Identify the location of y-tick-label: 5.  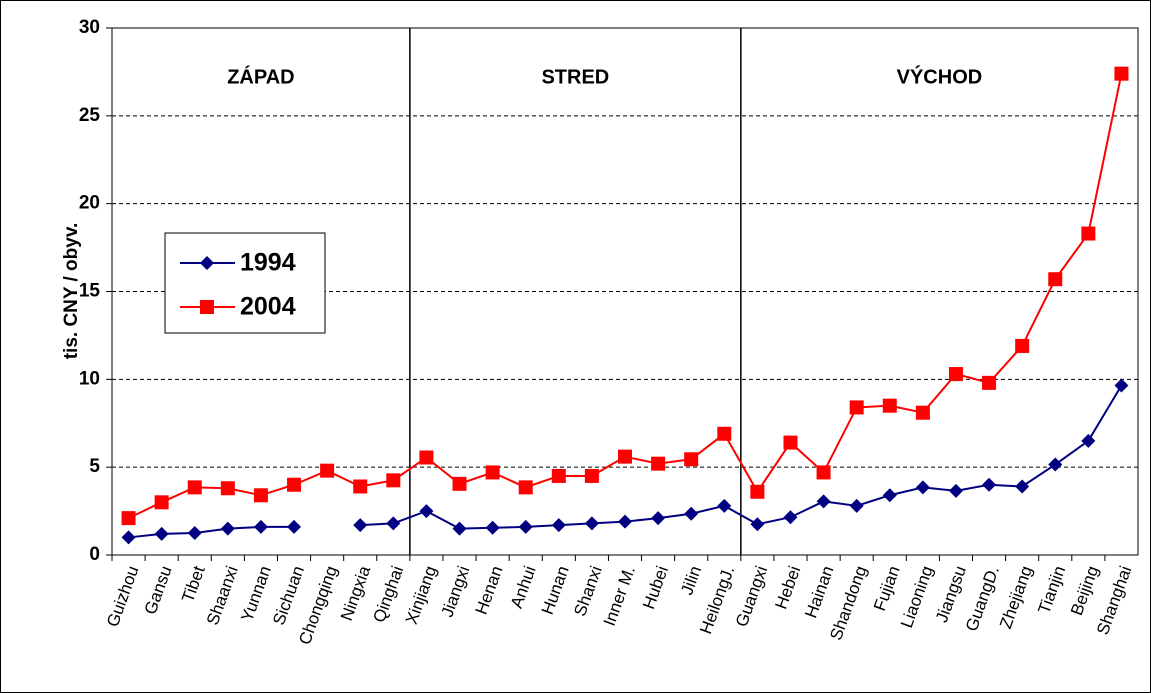
(94, 466).